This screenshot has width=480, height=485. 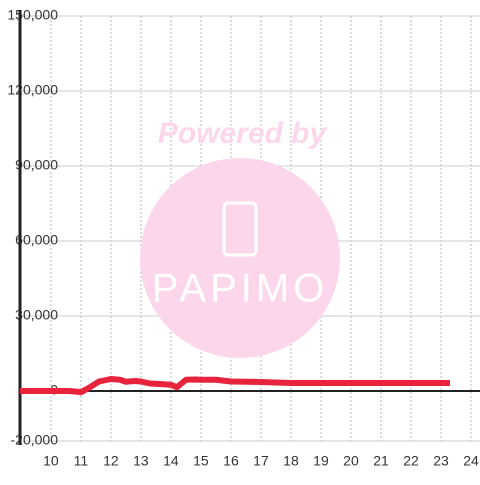 What do you see at coordinates (411, 461) in the screenshot?
I see `x-tick-label: 22` at bounding box center [411, 461].